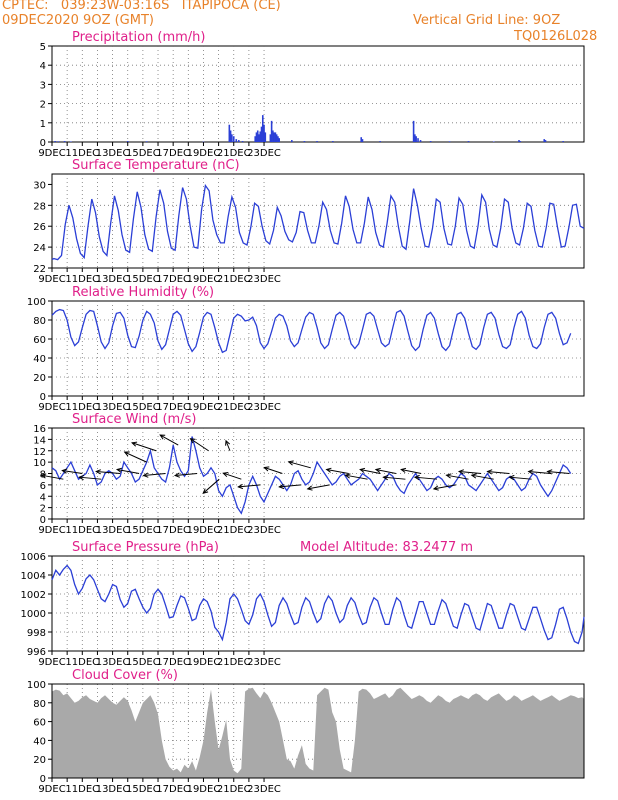 This screenshot has width=618, height=800. What do you see at coordinates (43, 66) in the screenshot?
I see `precip-ytick-label: 4` at bounding box center [43, 66].